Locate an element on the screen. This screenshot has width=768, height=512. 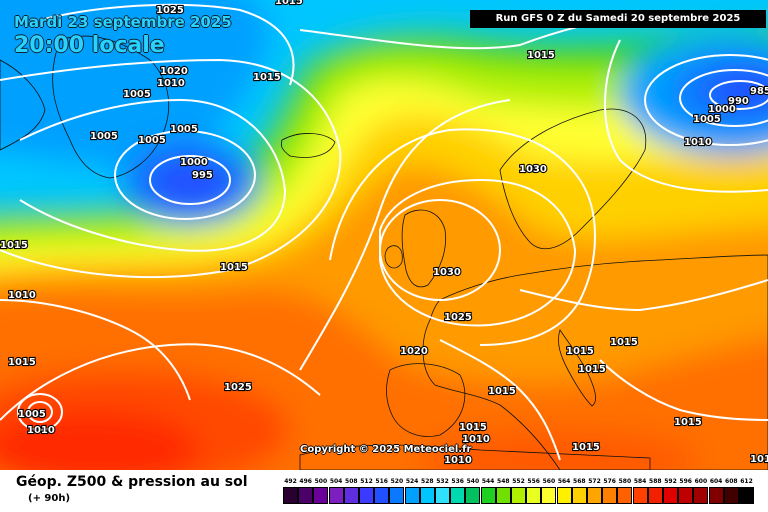
map-title: Géop. Z500 & pression au sol is located at coordinates (132, 482).